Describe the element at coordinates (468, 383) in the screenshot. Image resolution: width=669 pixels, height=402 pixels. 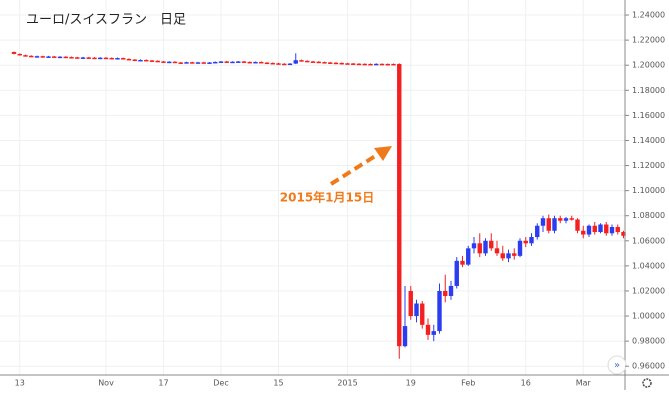
I see `x-tick-label: Feb` at that location.